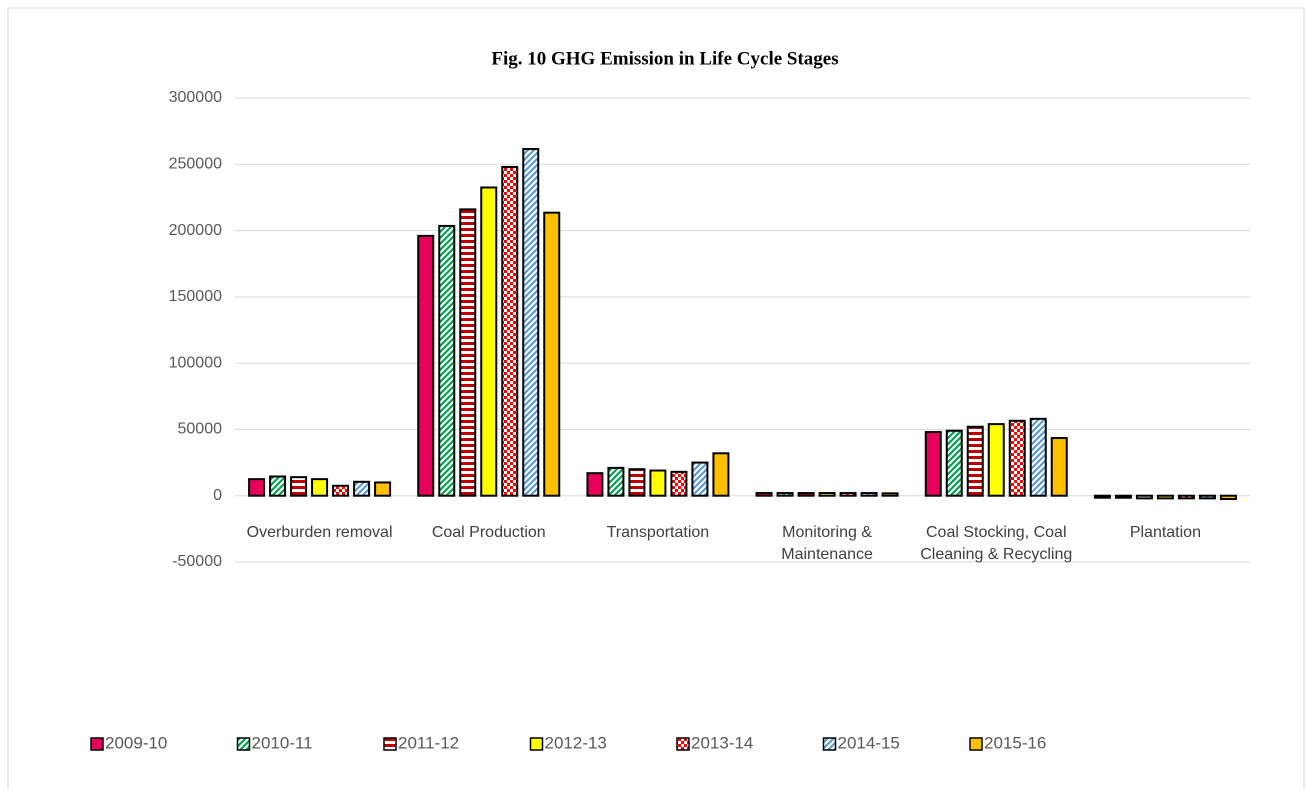  What do you see at coordinates (217, 495) in the screenshot?
I see `y-tick-label: 0` at bounding box center [217, 495].